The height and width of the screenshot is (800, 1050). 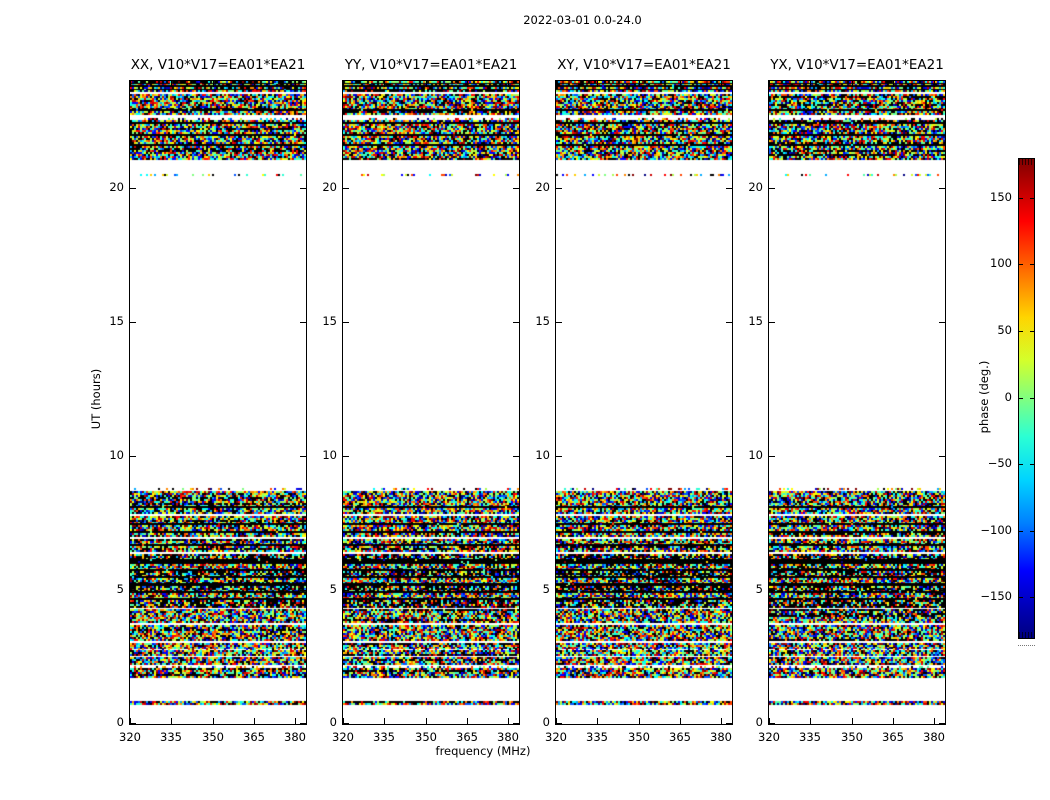 I want to click on y-axis-label: UT (hours), so click(x=96, y=399).